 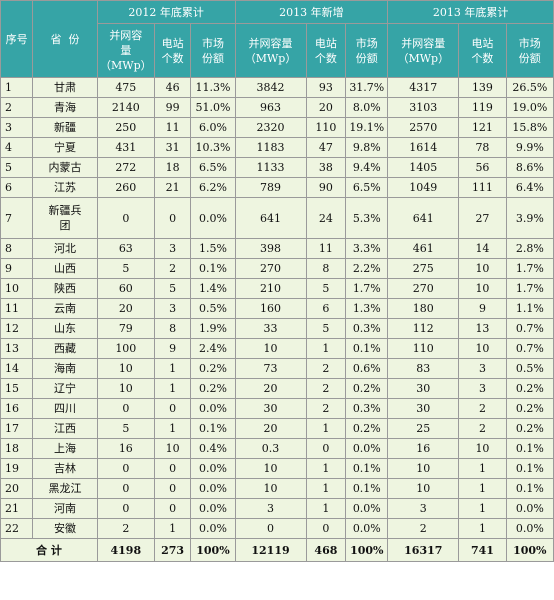 What do you see at coordinates (367, 368) in the screenshot?
I see `data-cell: 0.6%` at bounding box center [367, 368].